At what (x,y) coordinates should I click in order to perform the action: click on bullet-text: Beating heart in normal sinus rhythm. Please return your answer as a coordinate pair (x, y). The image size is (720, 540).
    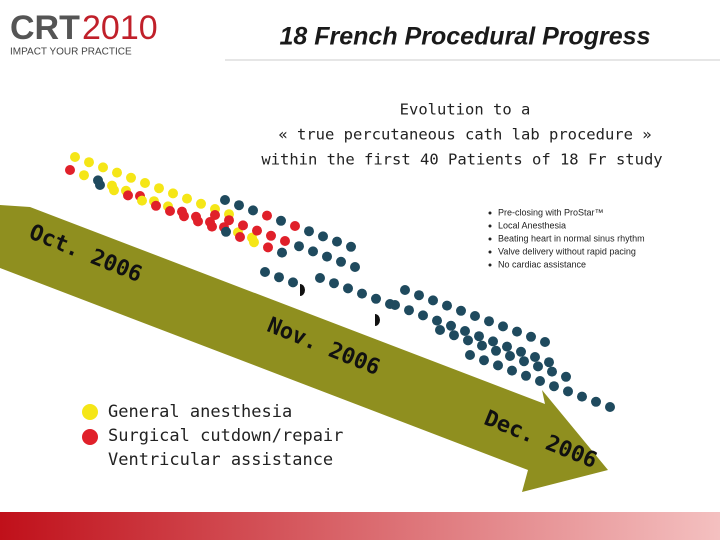
    Looking at the image, I should click on (571, 238).